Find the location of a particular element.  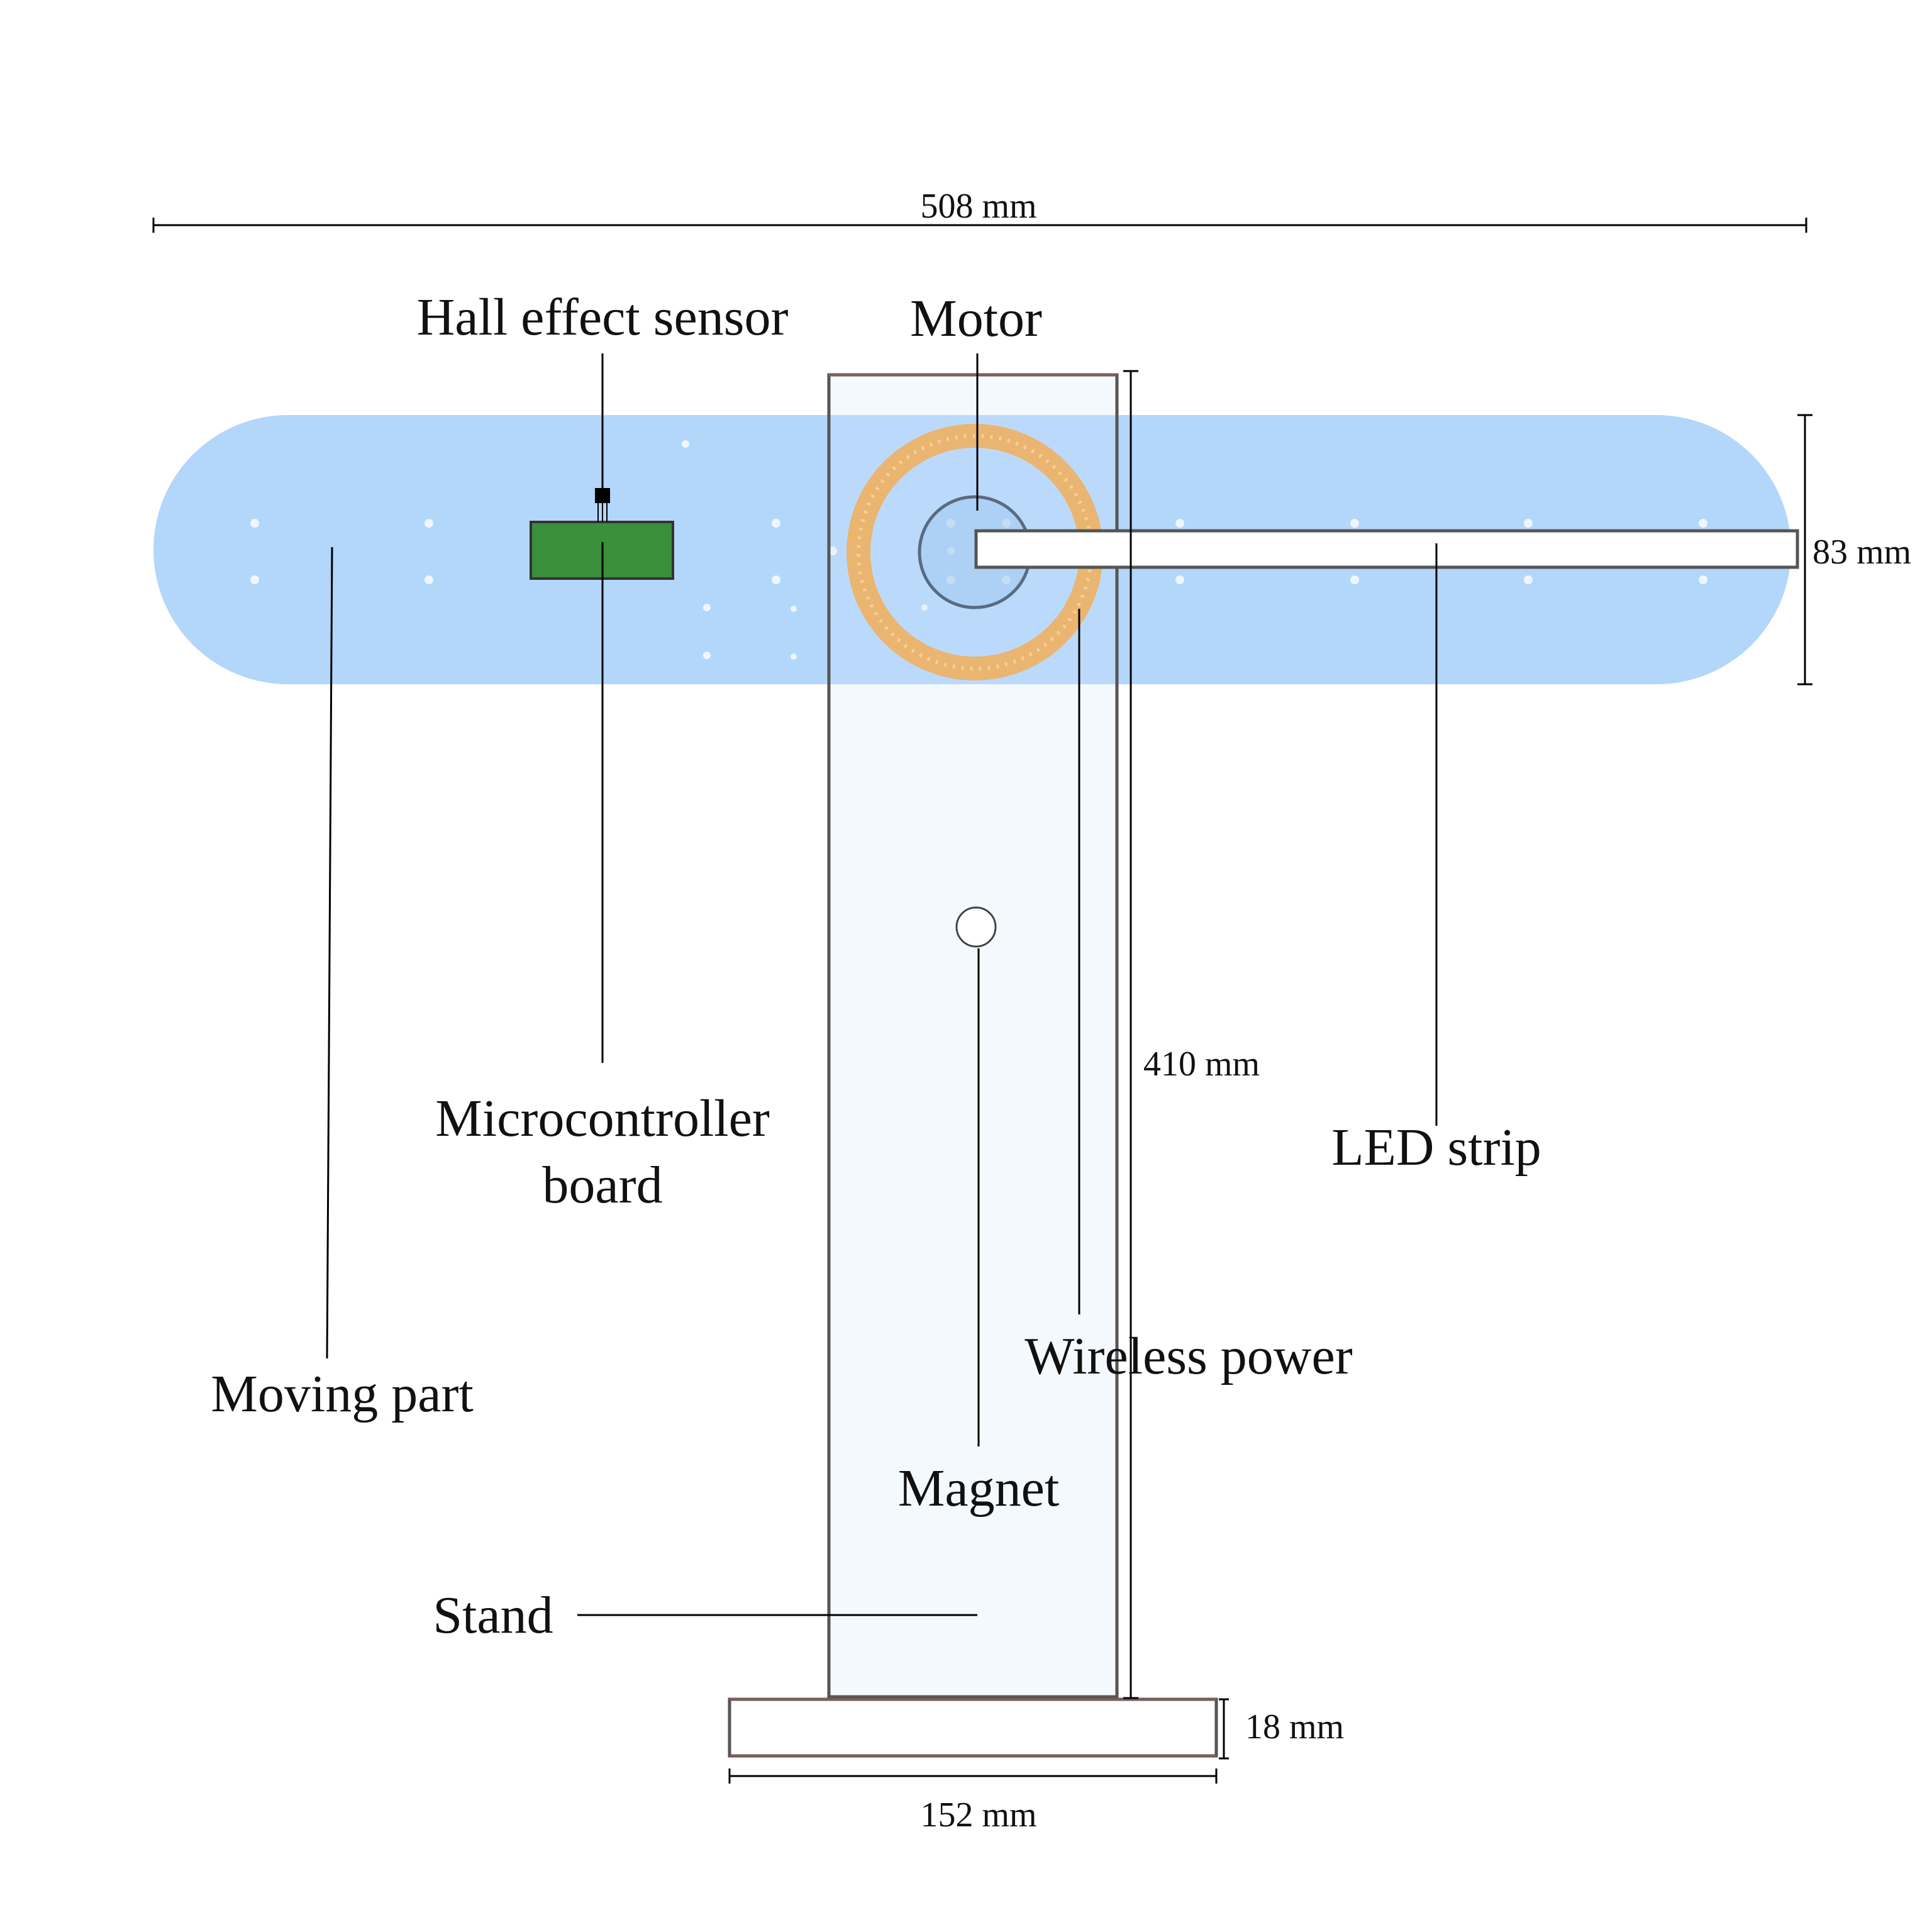

magnet is located at coordinates (976, 927).